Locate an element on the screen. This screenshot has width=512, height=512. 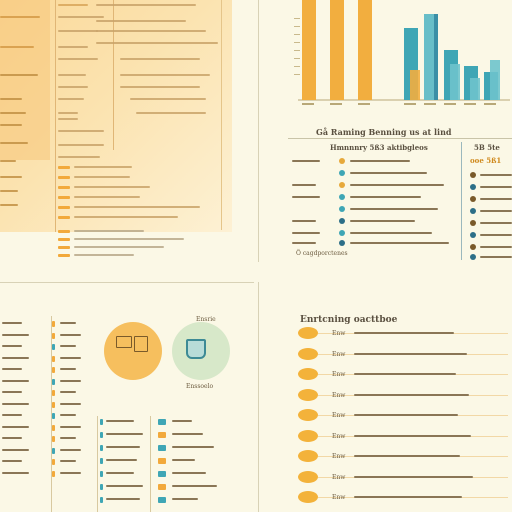
side-dot is located at coordinates (473, 187).